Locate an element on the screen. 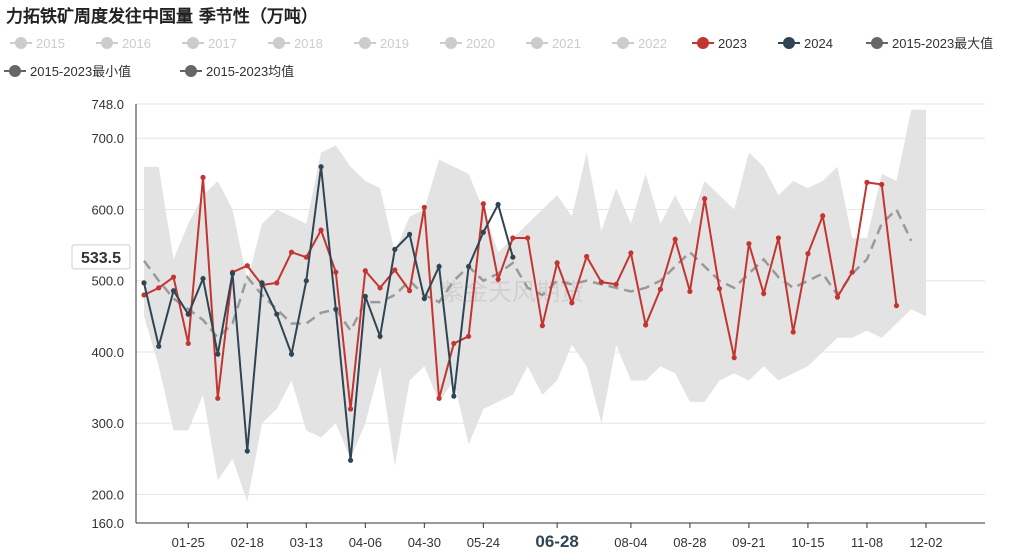 This screenshot has height=554, width=1024. legend-label: 2022 is located at coordinates (652, 43).